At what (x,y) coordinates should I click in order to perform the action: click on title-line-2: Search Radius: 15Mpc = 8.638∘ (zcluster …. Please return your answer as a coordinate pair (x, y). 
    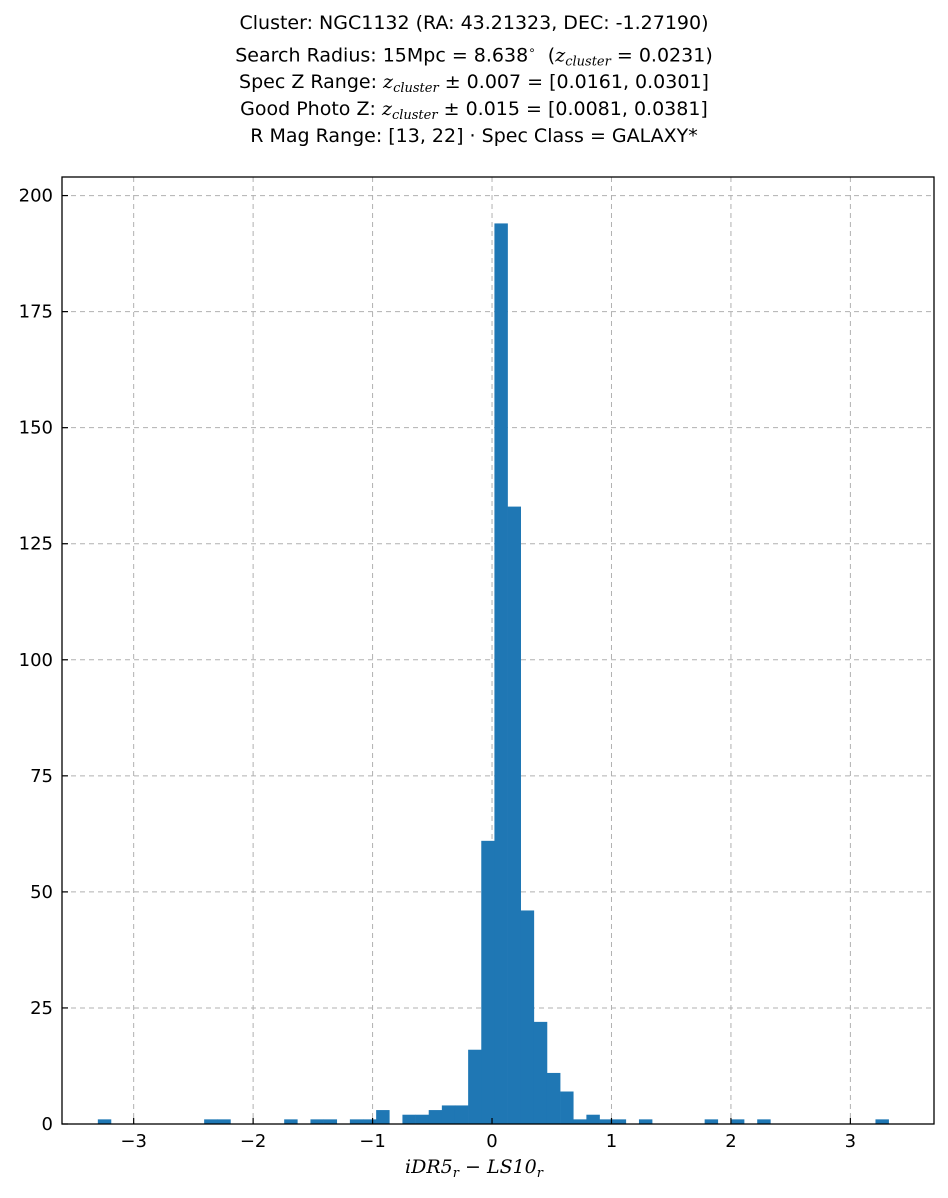
    Looking at the image, I should click on (474, 56).